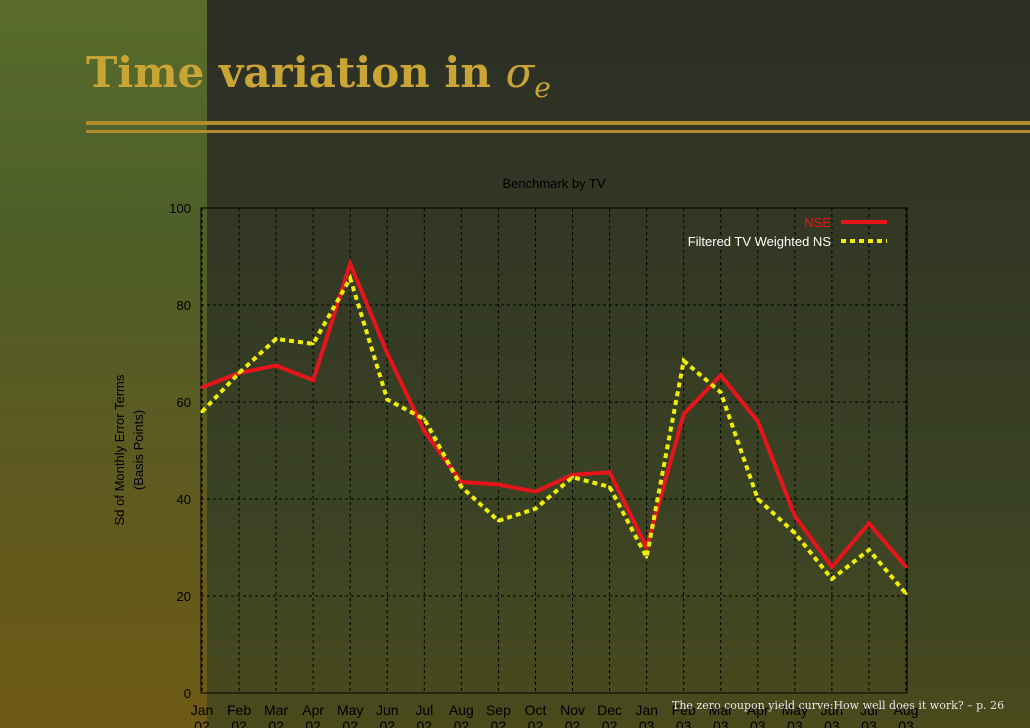 This screenshot has height=728, width=1030. Describe the element at coordinates (180, 208) in the screenshot. I see `y-tick-label: 100` at that location.